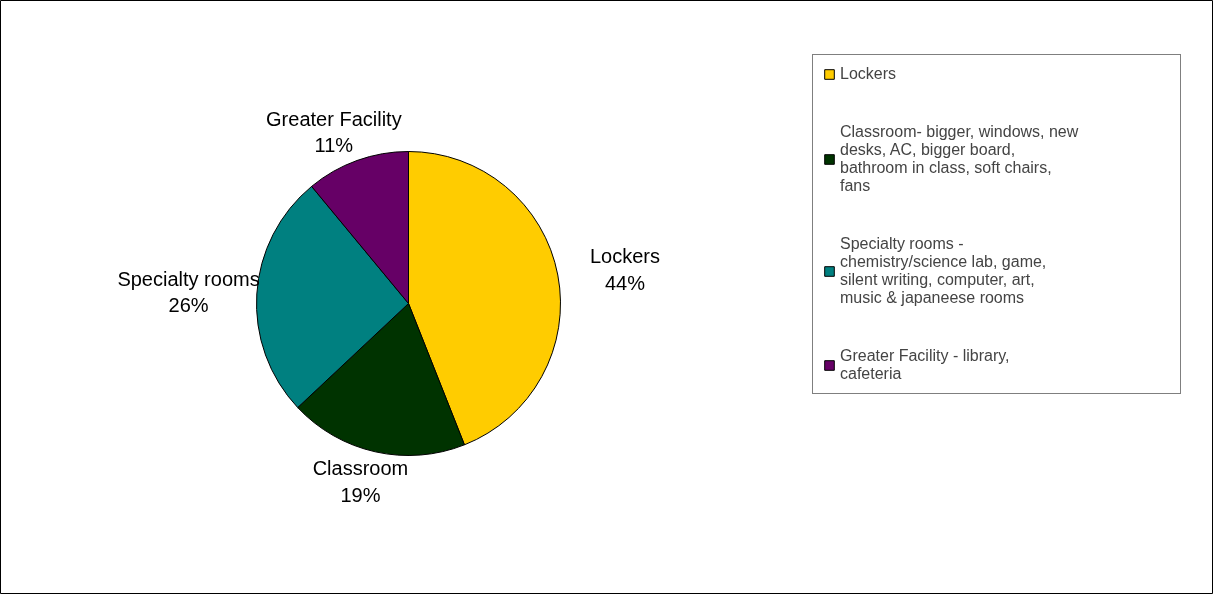  I want to click on legend-label: Classroom- bigger, windows, new desks, AC, bigger board, bathroom in class, soft chairs, fans, so click(960, 159).